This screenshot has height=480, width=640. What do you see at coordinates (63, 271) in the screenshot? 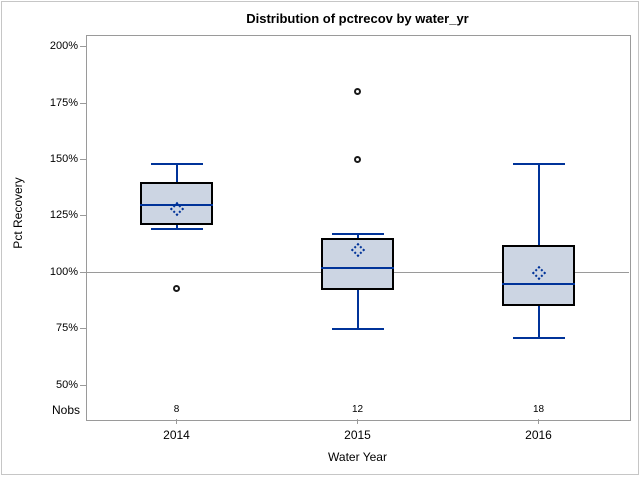
I see `y-tick-label: 100%` at bounding box center [63, 271].